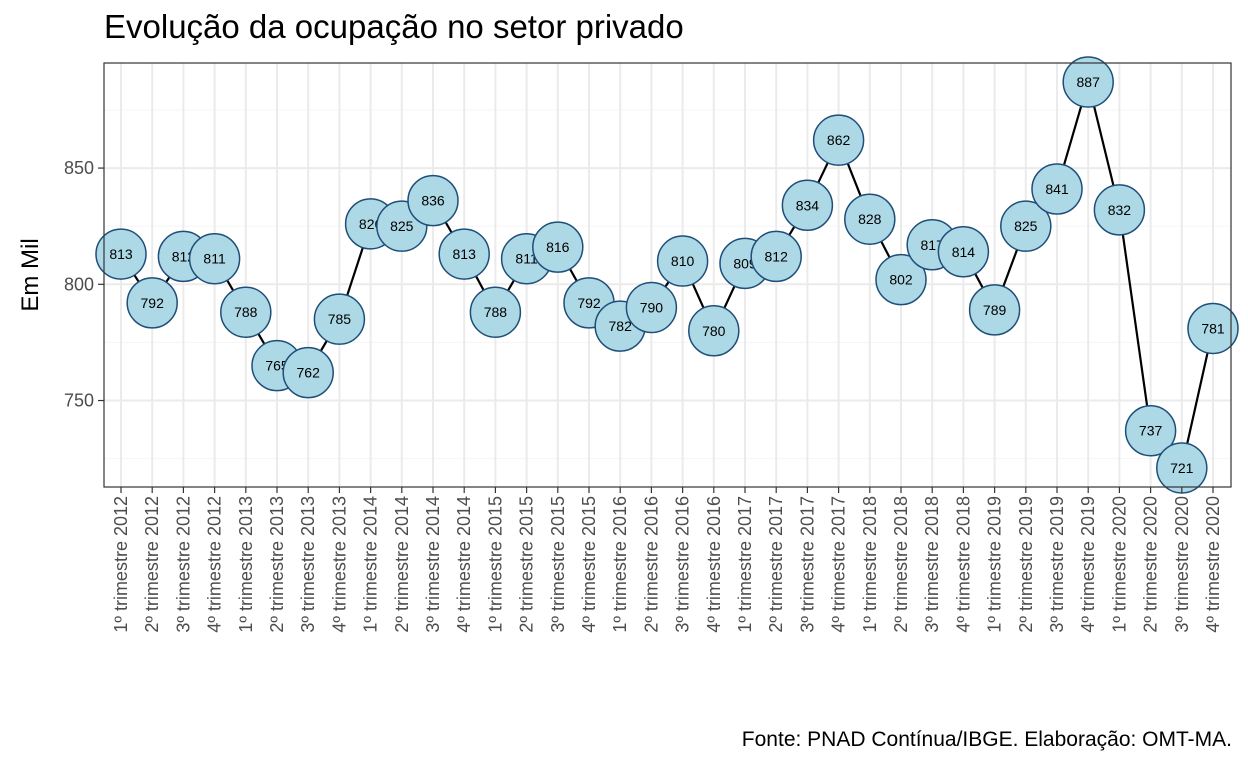 The width and height of the screenshot is (1248, 768). What do you see at coordinates (277, 564) in the screenshot?
I see `x-tick-label: 2º trimestre 2013` at bounding box center [277, 564].